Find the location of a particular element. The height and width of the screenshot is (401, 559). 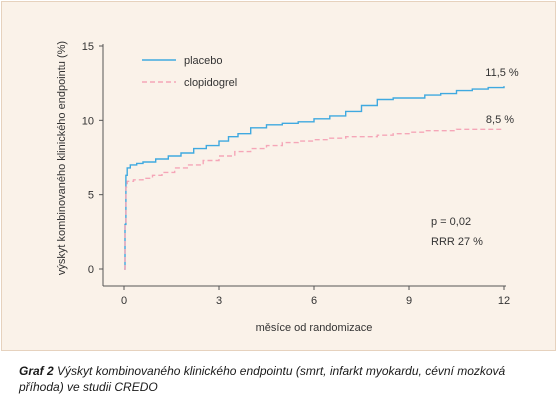

x-tick-label: 3 is located at coordinates (219, 301).